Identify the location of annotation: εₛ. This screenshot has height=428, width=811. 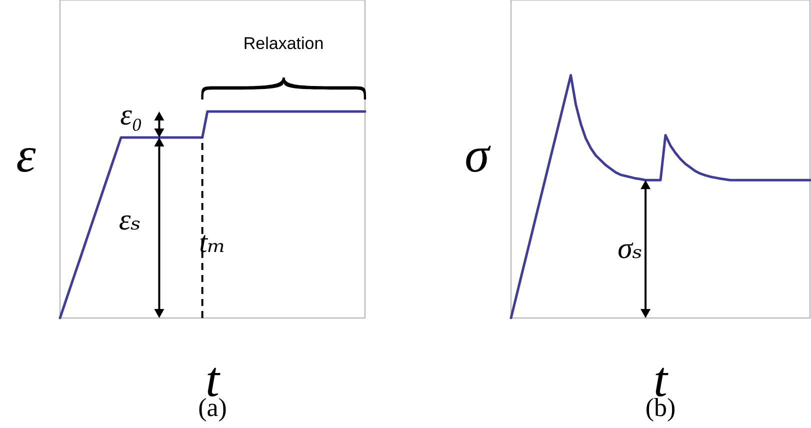
(129, 219).